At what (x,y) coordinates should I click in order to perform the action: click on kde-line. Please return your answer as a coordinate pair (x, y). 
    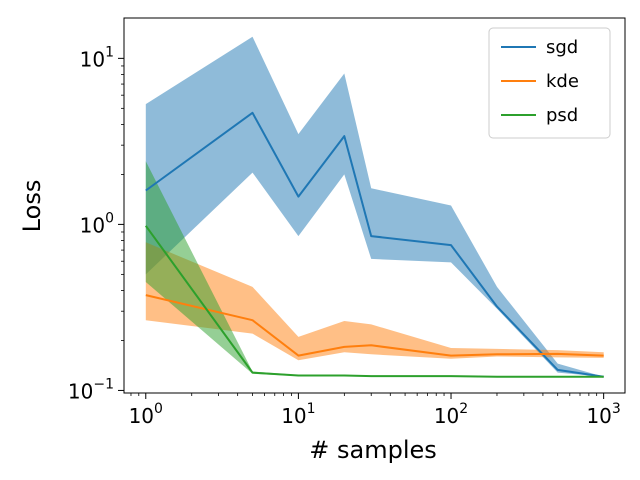
    Looking at the image, I should click on (374, 325).